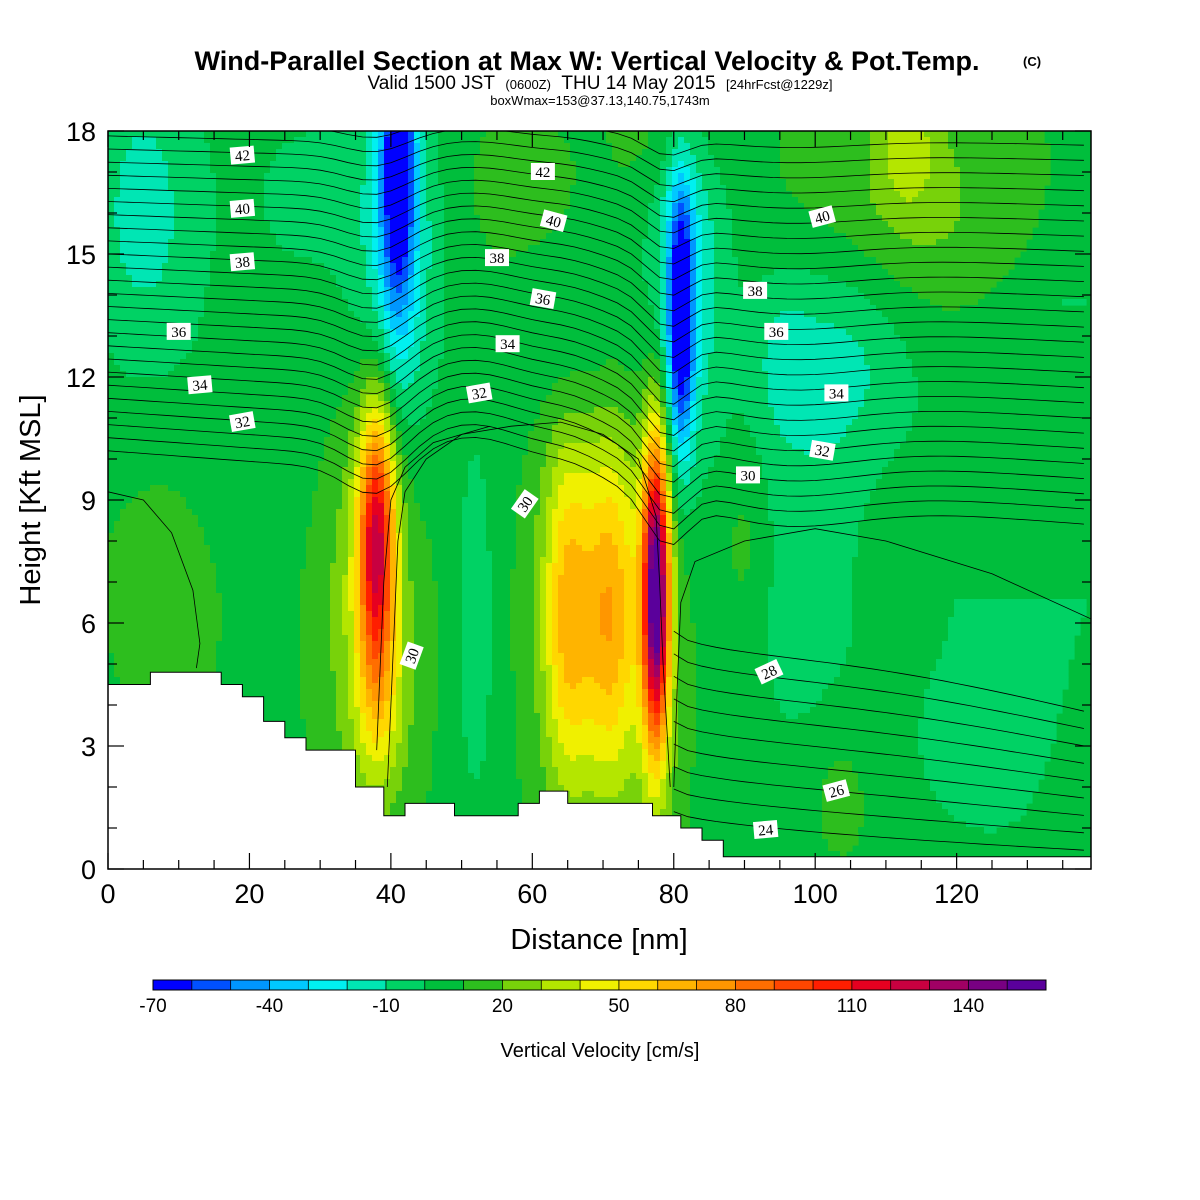 The image size is (1200, 1200). Describe the element at coordinates (524, 504) in the screenshot. I see `isentrope-label-box` at that location.